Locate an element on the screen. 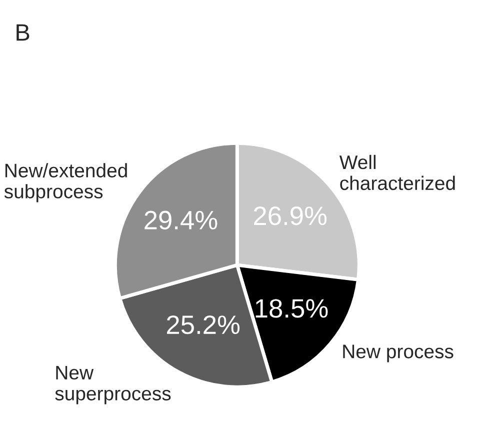  slice-label: New superprocess is located at coordinates (113, 385).